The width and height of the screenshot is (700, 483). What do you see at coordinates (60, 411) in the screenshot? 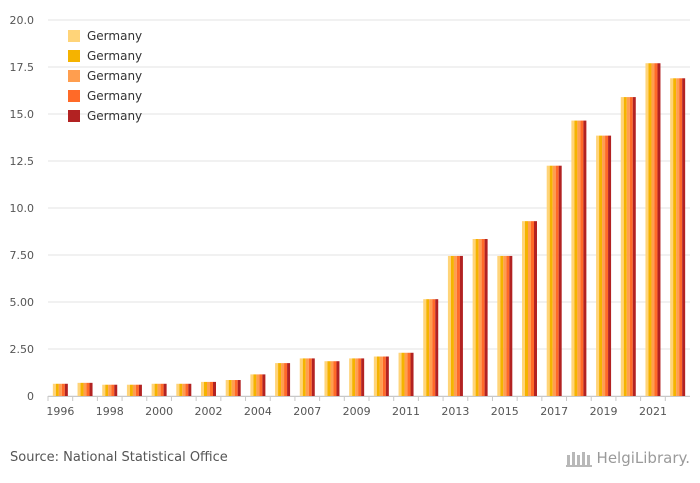
I see `x-tick-label: 1996` at bounding box center [60, 411].